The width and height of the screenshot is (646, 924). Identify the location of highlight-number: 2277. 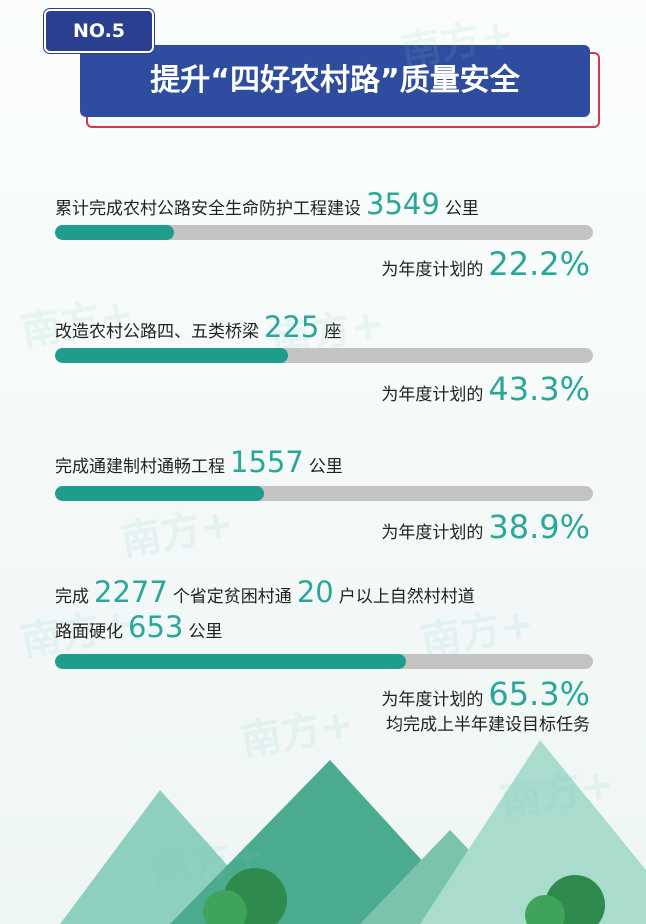
(131, 592).